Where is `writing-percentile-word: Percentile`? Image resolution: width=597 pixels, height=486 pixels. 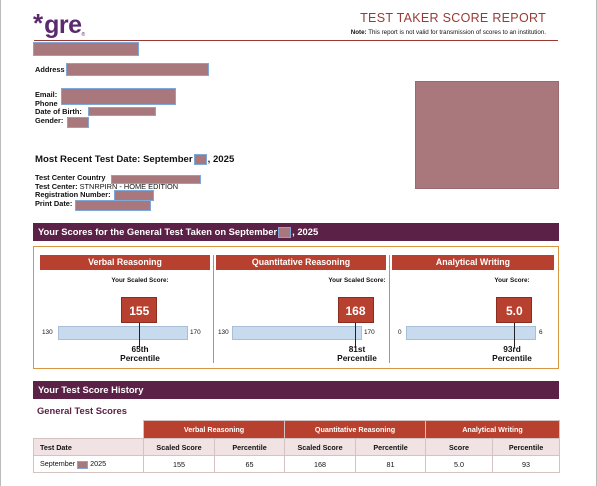
writing-percentile-word: Percentile is located at coordinates (512, 358).